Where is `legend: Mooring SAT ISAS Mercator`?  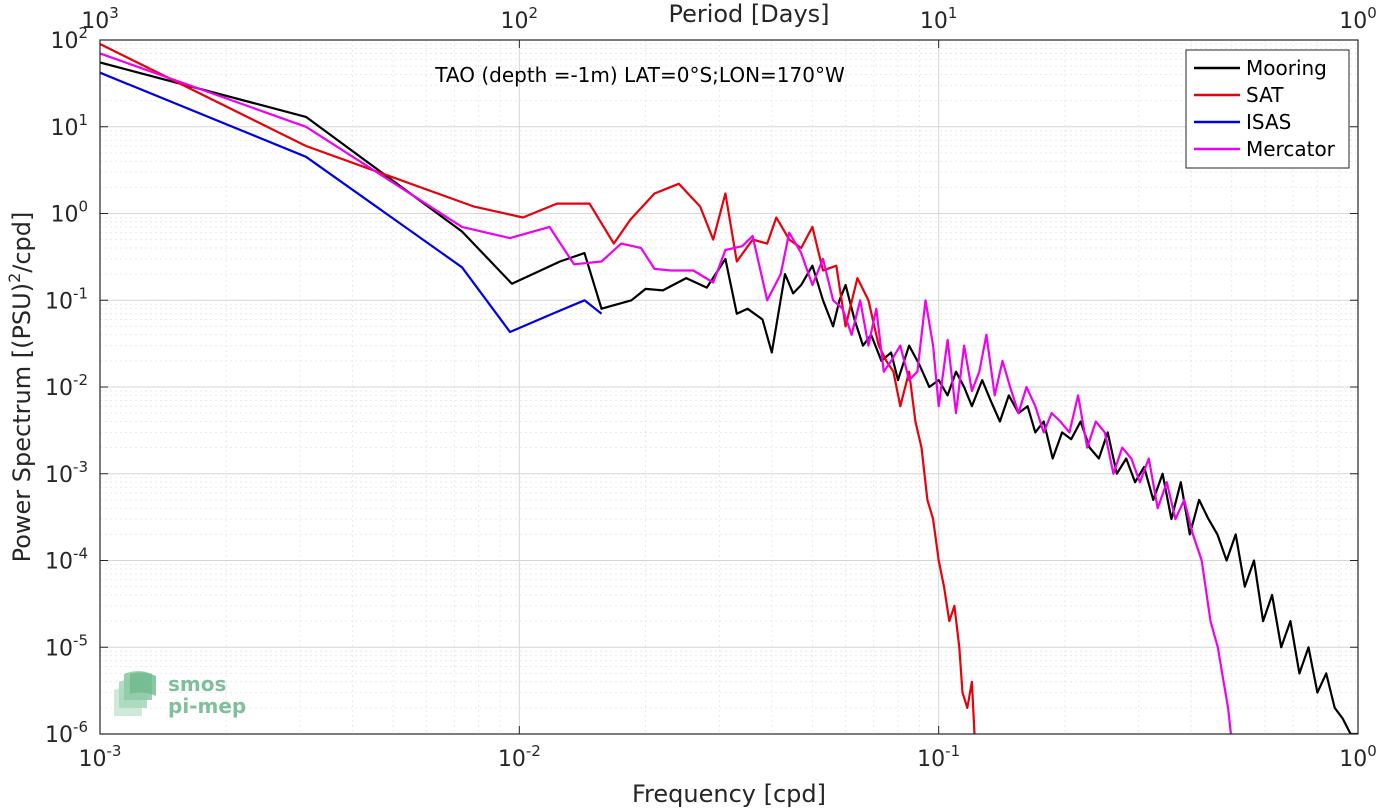
legend: Mooring SAT ISAS Mercator is located at coordinates (1267, 109).